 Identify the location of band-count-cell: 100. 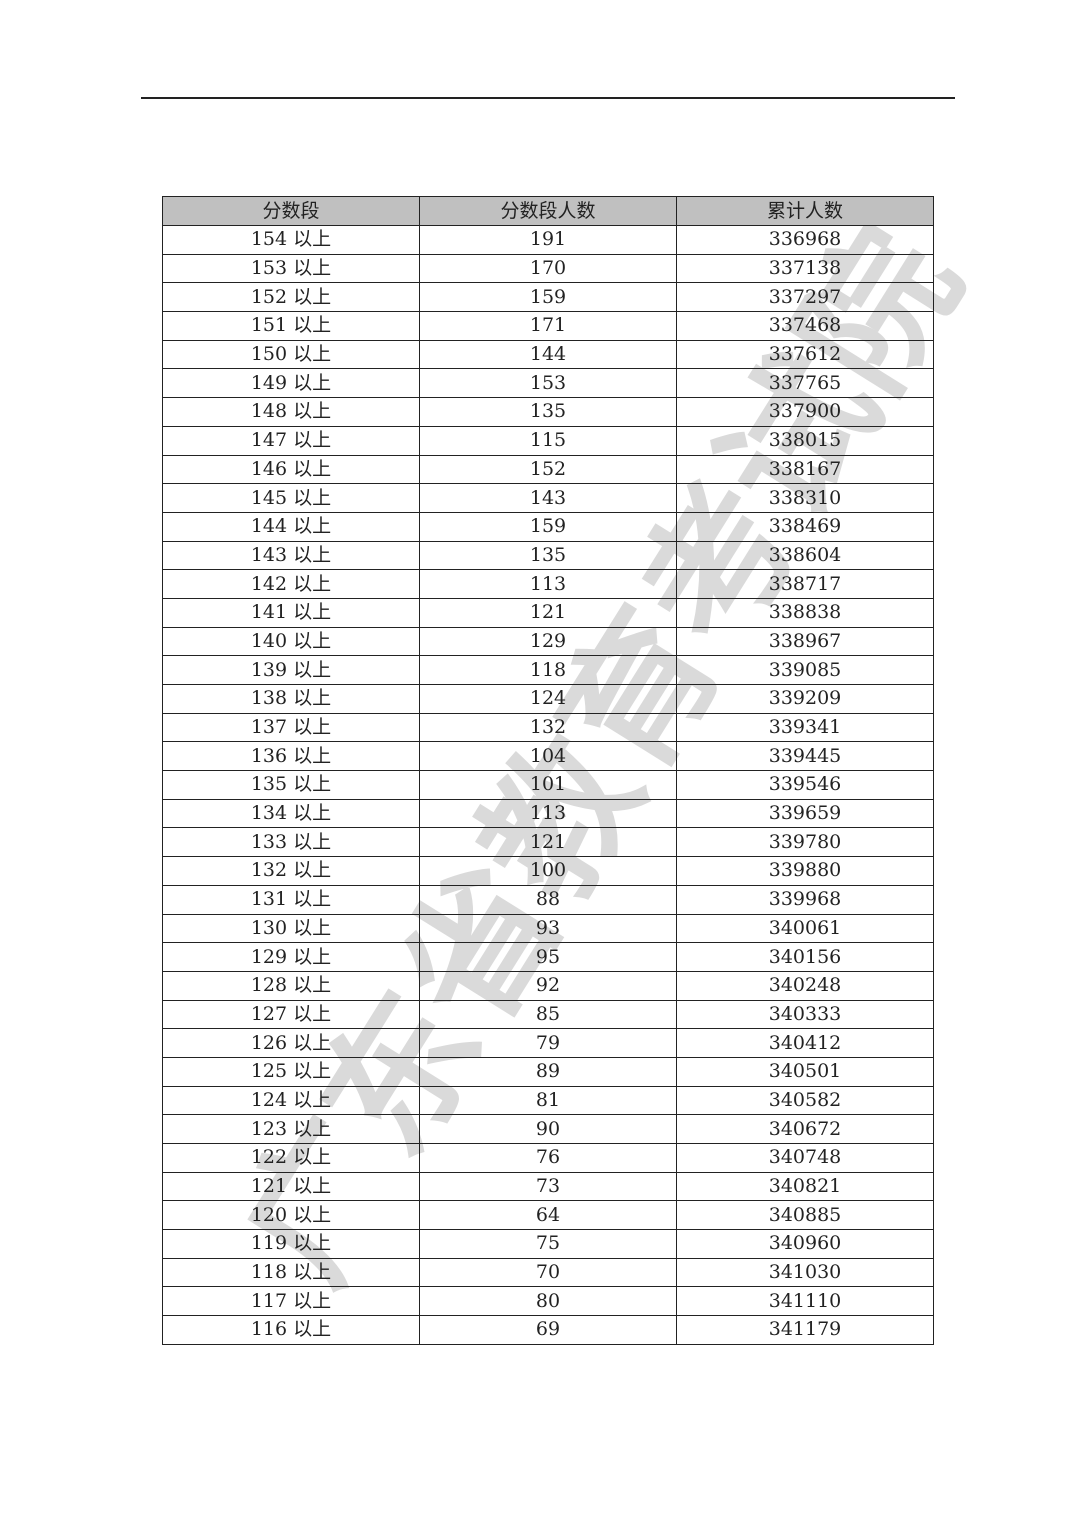
(548, 871).